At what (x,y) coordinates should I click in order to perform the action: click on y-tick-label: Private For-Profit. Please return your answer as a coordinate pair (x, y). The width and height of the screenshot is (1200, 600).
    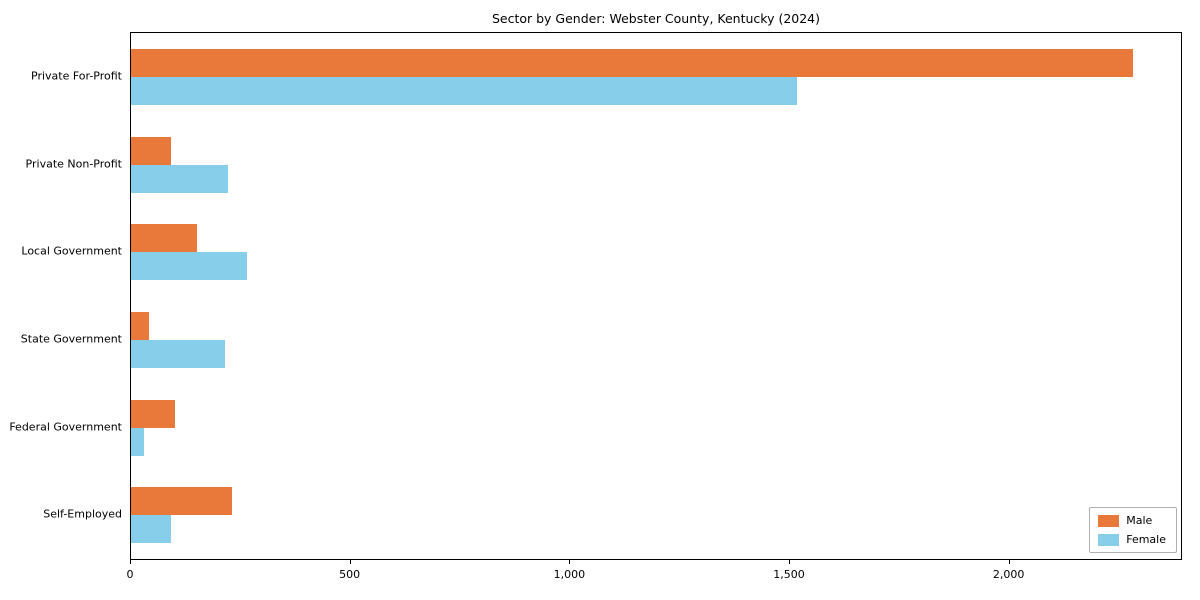
    Looking at the image, I should click on (76, 76).